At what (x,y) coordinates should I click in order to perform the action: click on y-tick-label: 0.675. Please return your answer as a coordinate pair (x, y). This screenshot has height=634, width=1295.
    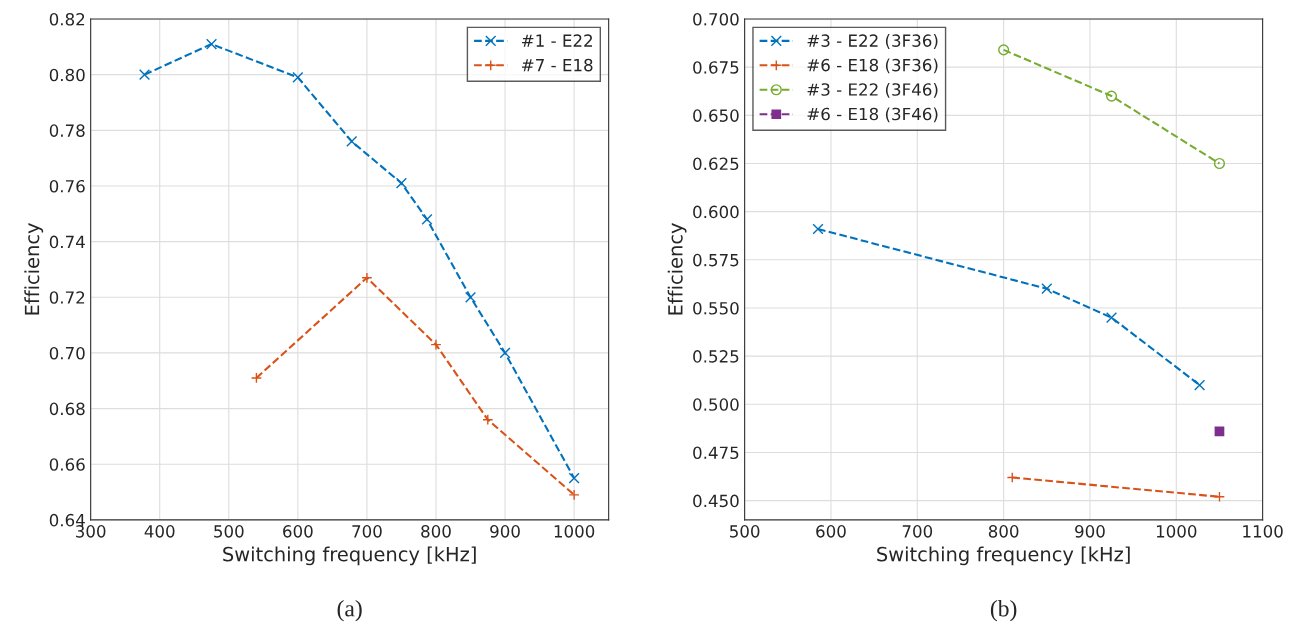
    Looking at the image, I should click on (716, 67).